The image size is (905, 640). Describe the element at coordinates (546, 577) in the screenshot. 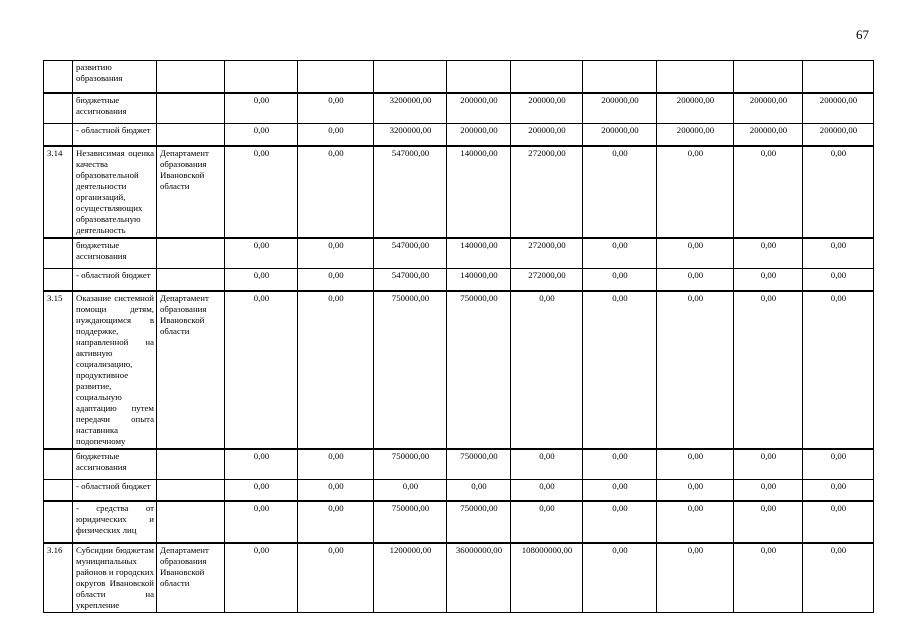

I see `value-cell: 108000000,00` at that location.